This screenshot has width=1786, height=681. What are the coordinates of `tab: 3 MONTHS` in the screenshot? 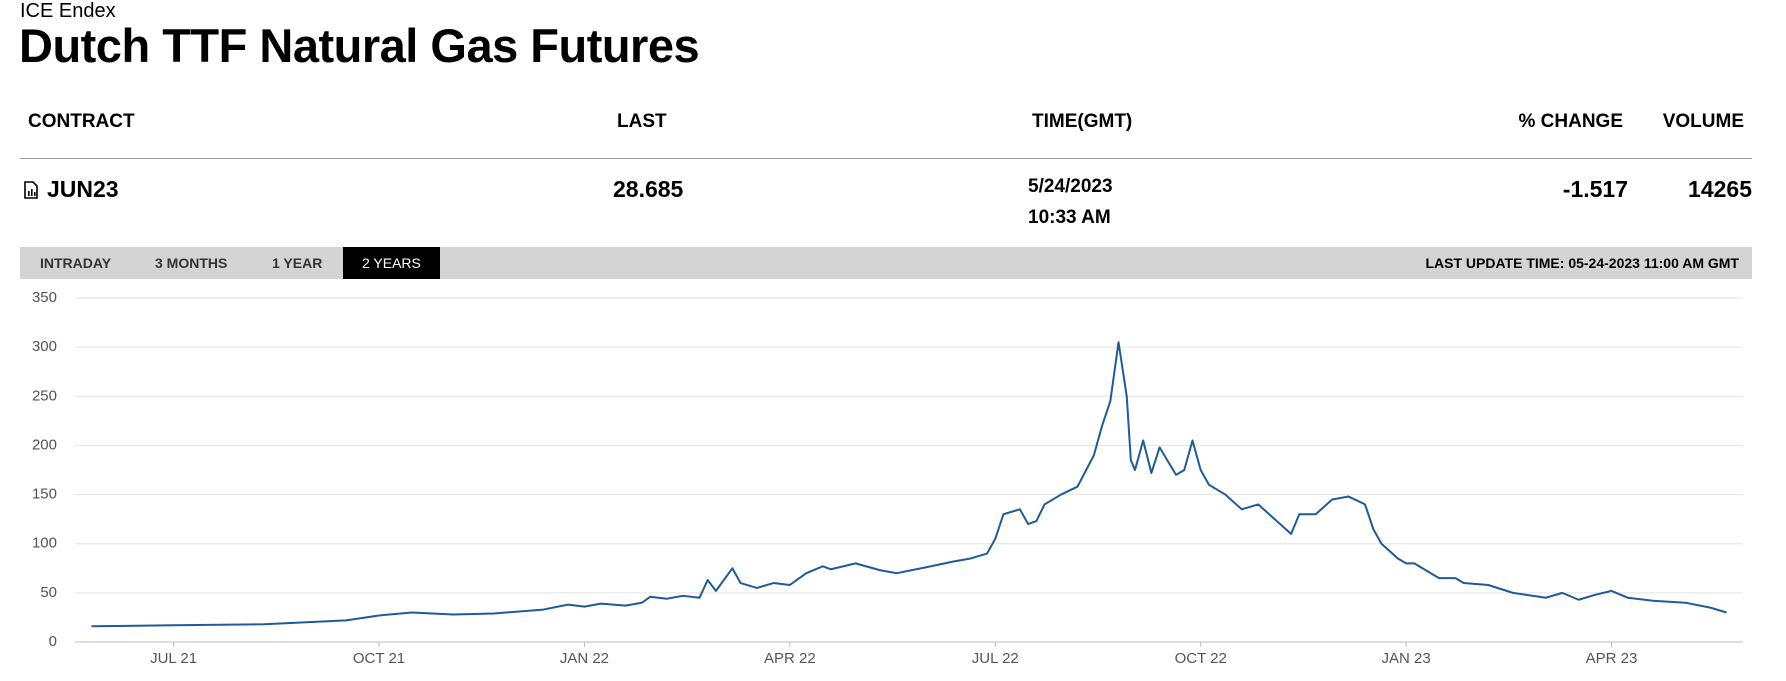 It's located at (191, 263).